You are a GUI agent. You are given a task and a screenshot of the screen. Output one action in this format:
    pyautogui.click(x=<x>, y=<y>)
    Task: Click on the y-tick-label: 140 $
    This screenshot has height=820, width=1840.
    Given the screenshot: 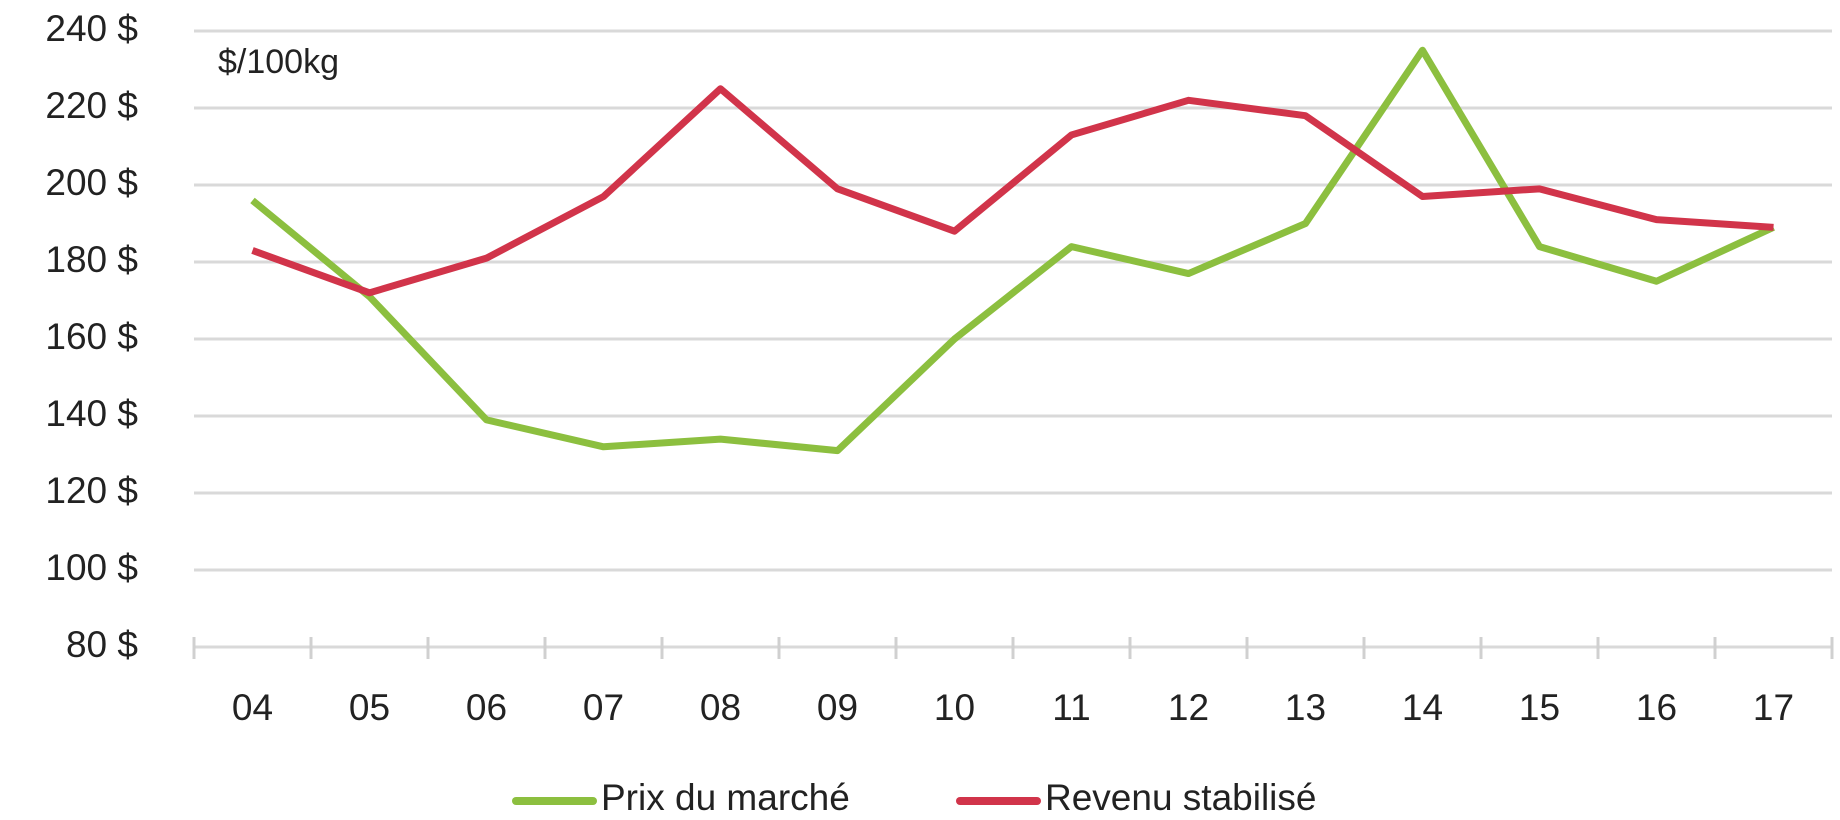 What is the action you would take?
    pyautogui.click(x=91, y=413)
    